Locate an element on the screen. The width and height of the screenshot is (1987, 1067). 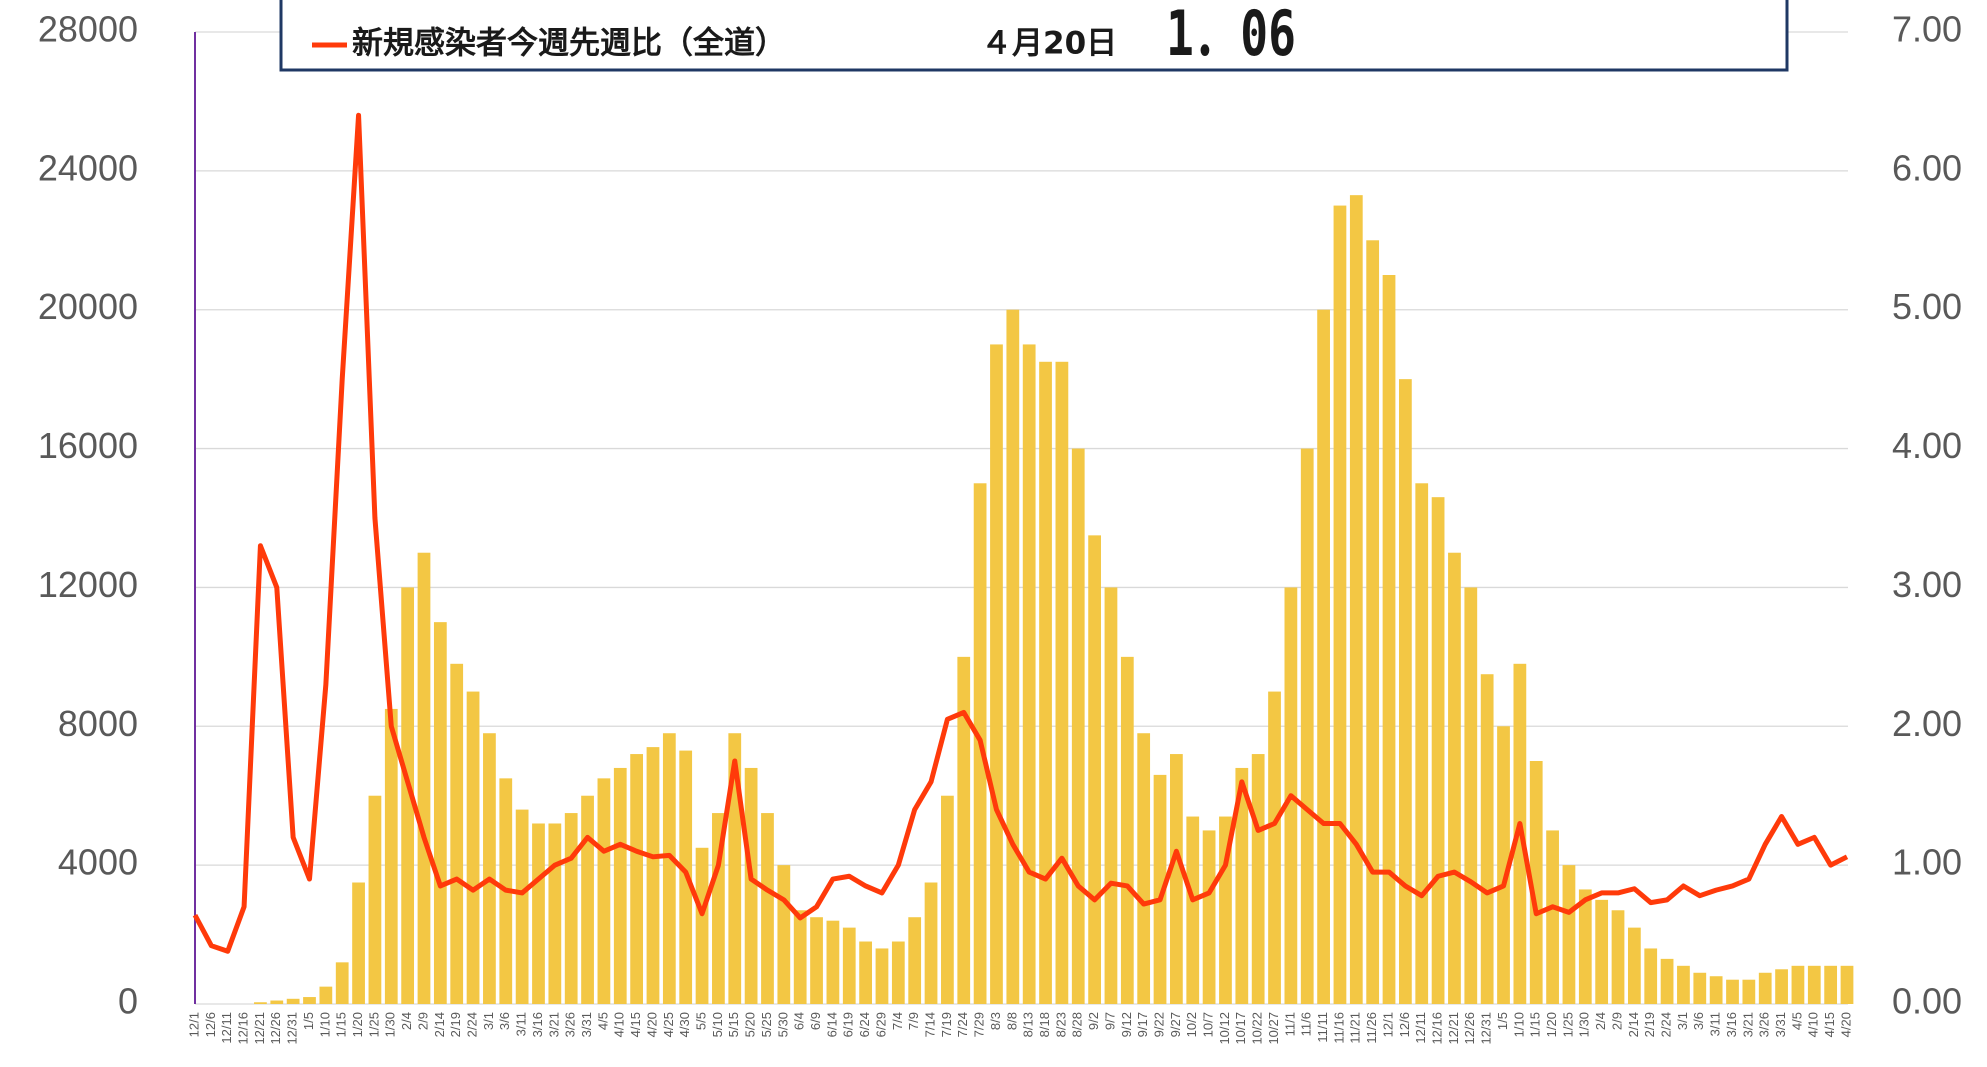
y-tick-label: 4000 is located at coordinates (98, 862).